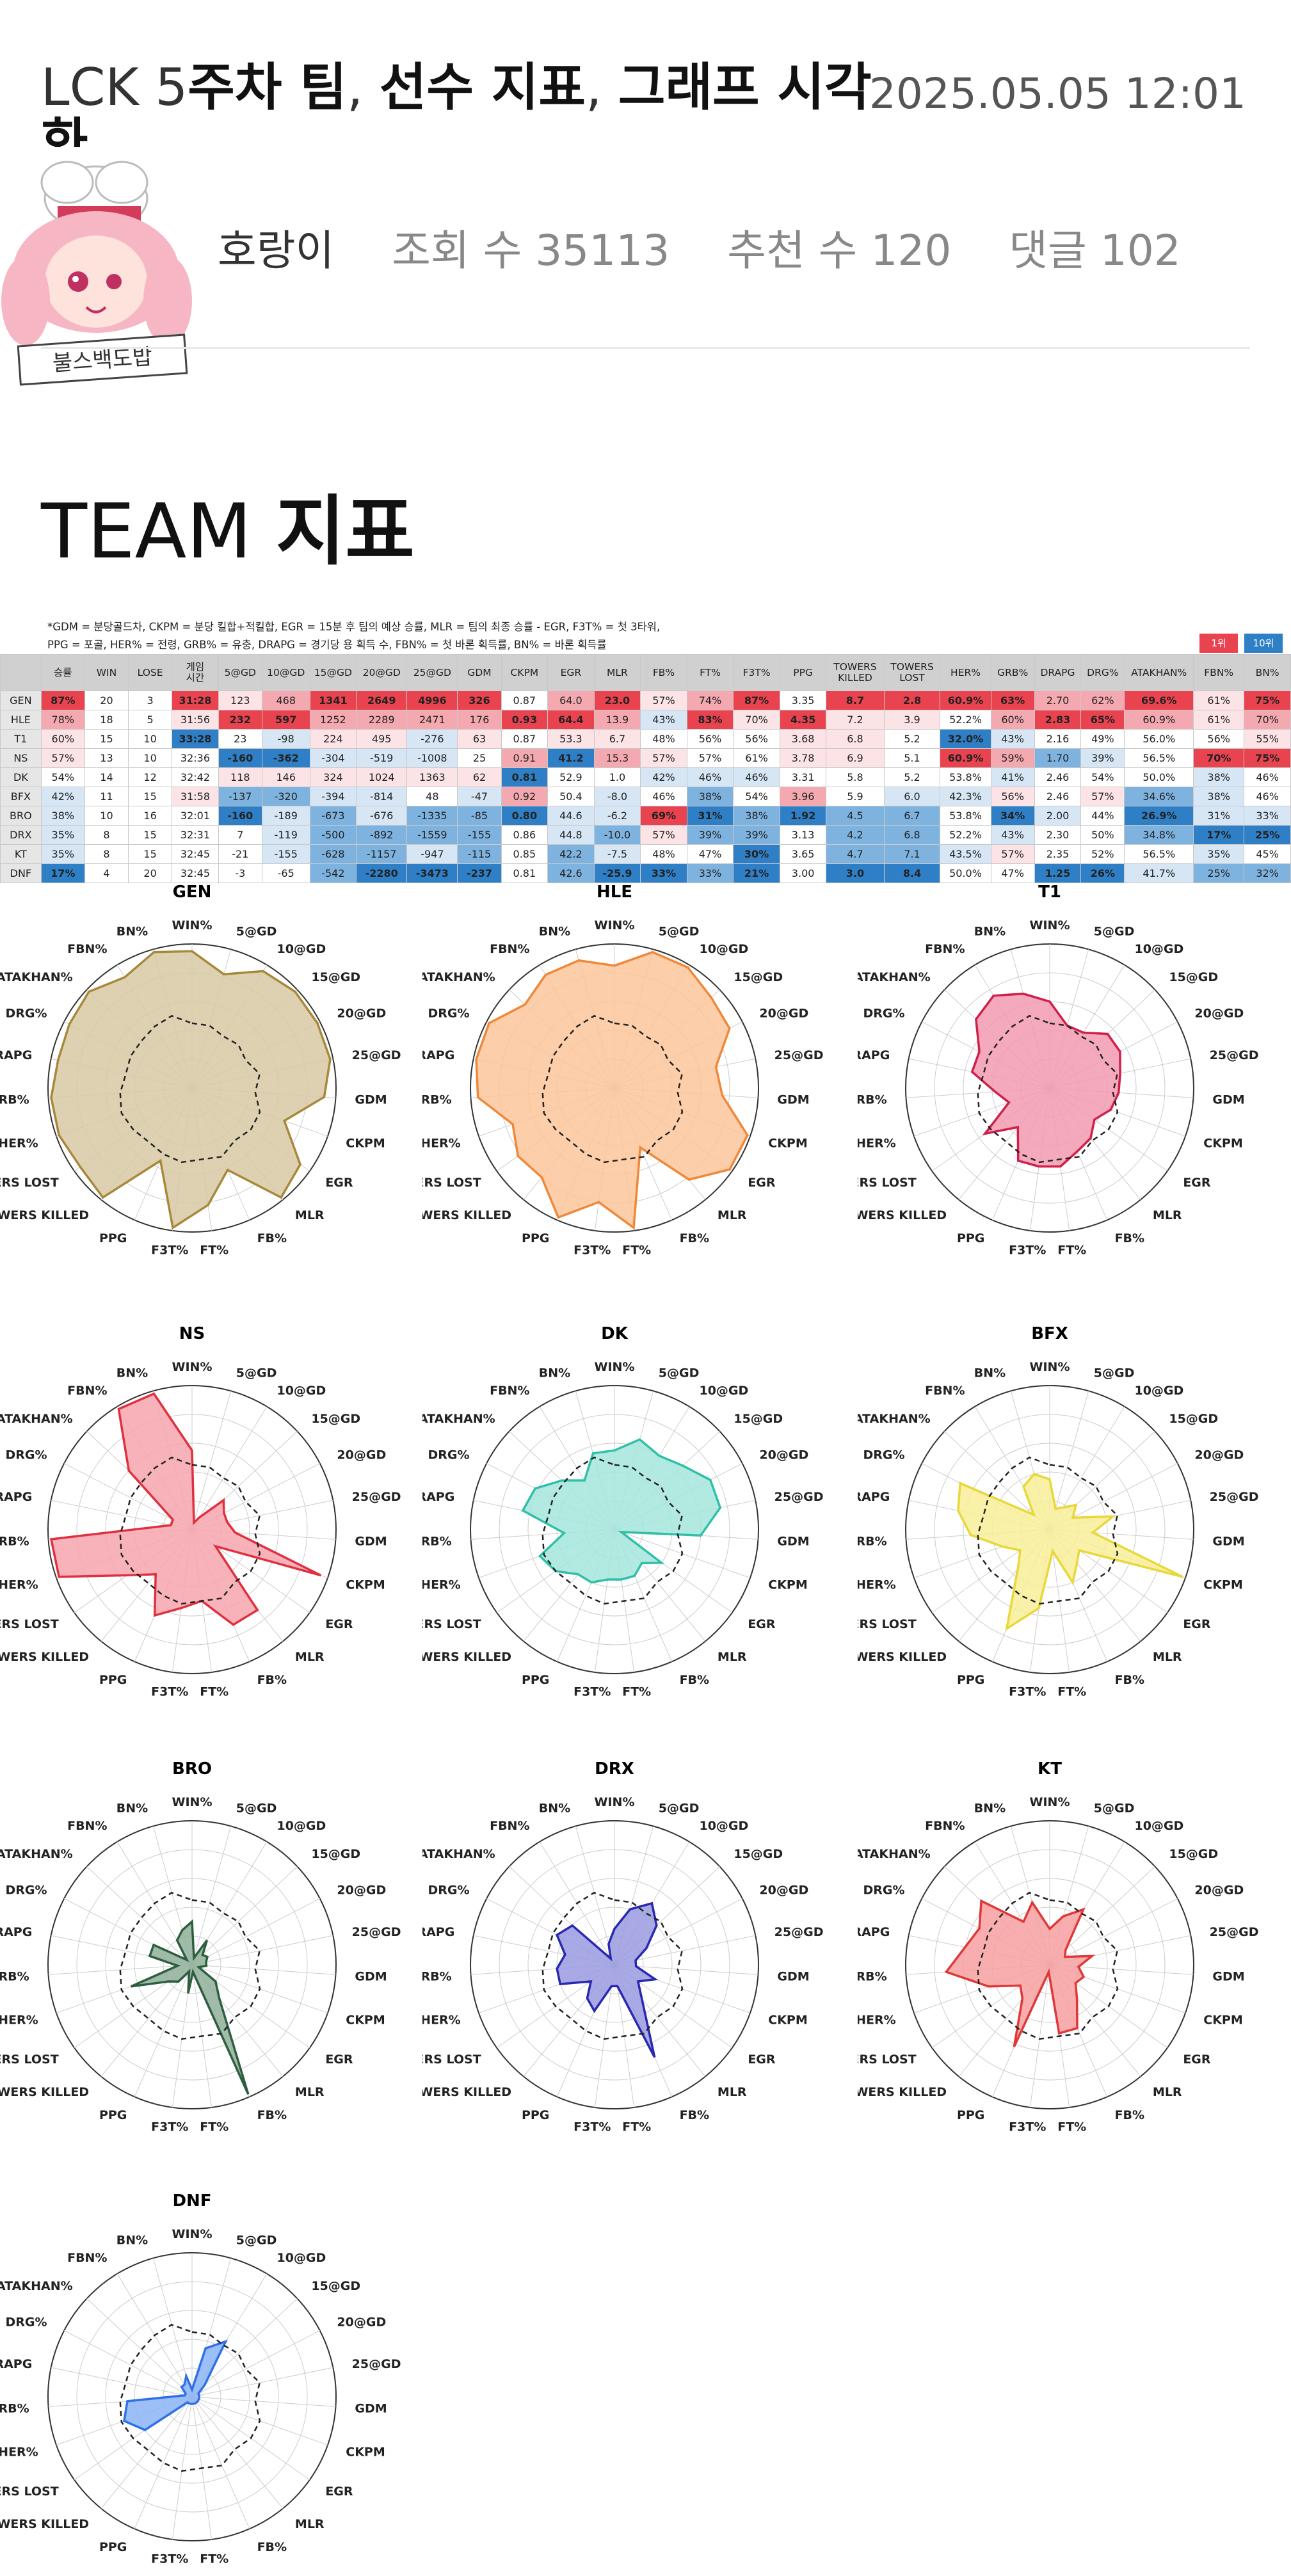 Image resolution: width=1291 pixels, height=2576 pixels. What do you see at coordinates (240, 835) in the screenshot?
I see `stat-cell: 7` at bounding box center [240, 835].